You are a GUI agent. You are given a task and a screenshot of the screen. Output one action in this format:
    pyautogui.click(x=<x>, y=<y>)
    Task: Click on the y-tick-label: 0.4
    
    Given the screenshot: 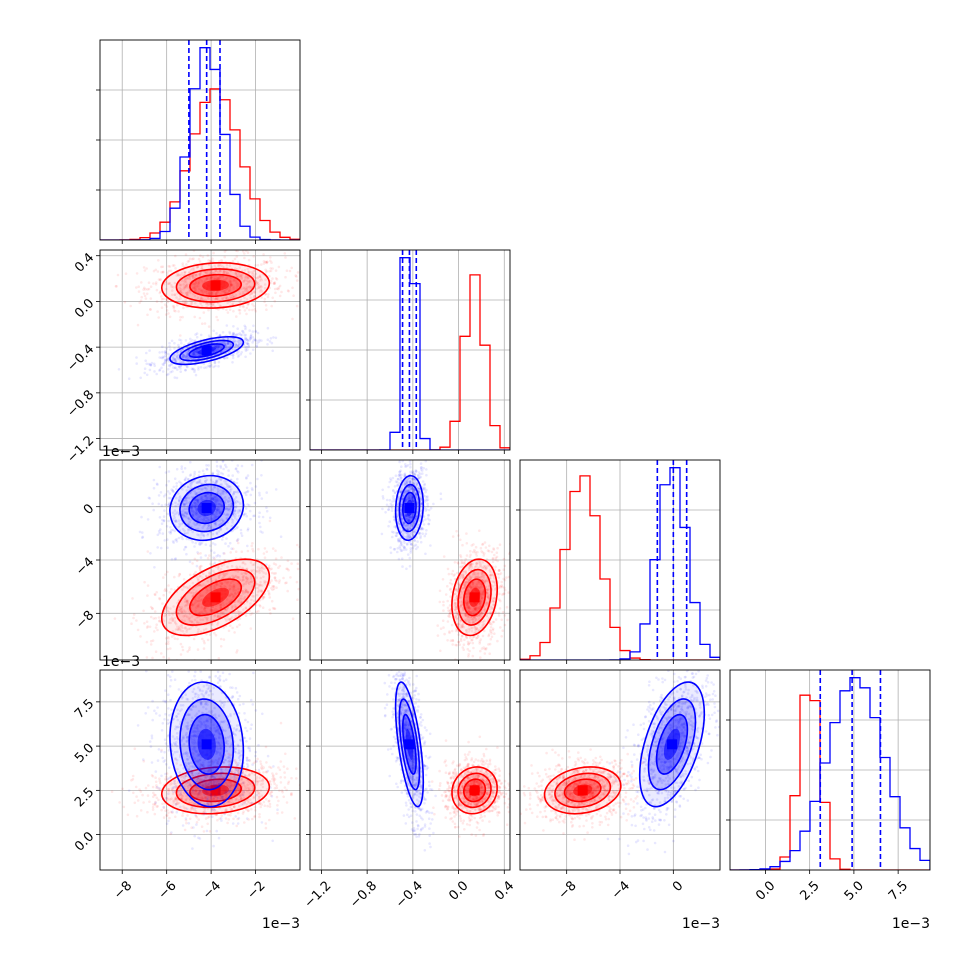 What is the action you would take?
    pyautogui.click(x=84, y=262)
    